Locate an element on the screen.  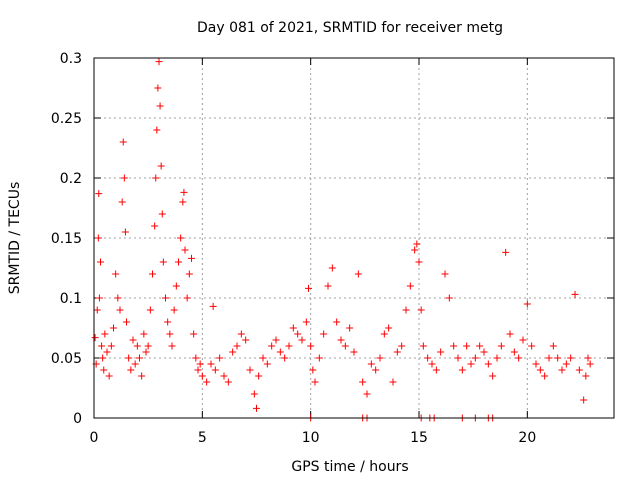
y-tick-label: 0.05 is located at coordinates (66, 359).